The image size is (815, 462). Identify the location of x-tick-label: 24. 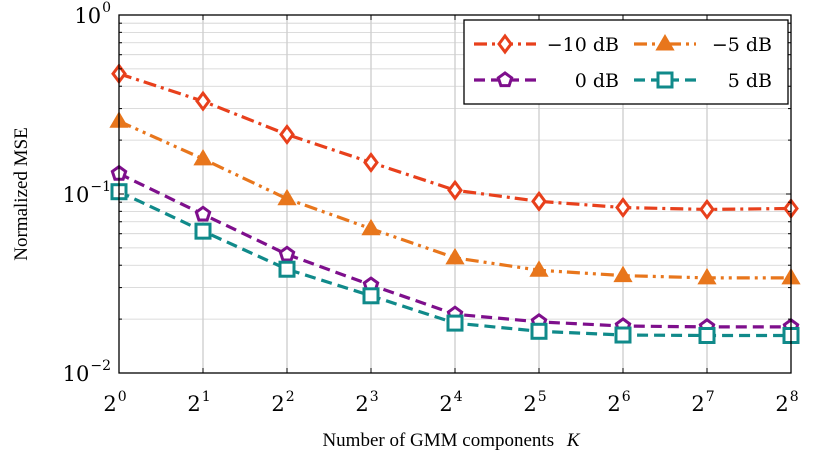
(450, 402).